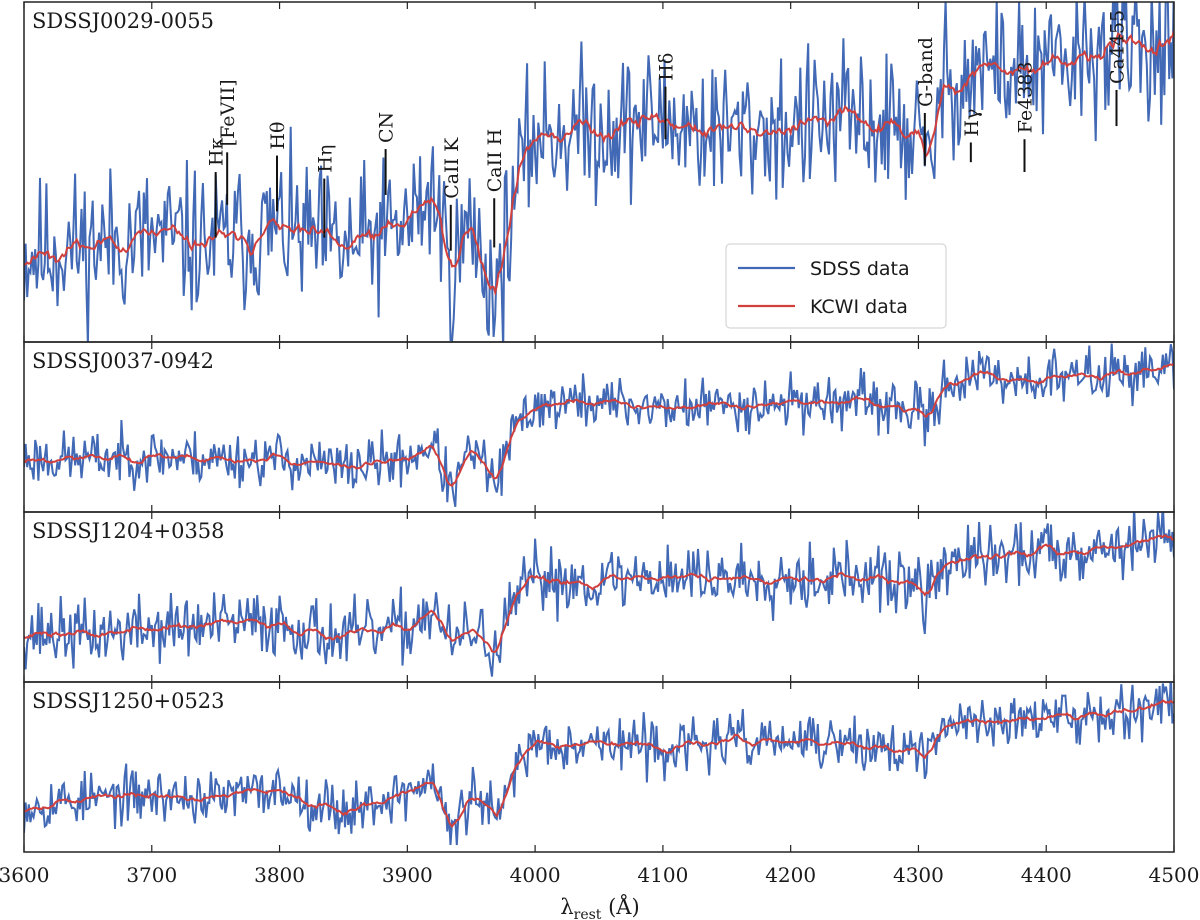 The width and height of the screenshot is (1200, 920). I want to click on x-tick-label: 3800, so click(279, 875).